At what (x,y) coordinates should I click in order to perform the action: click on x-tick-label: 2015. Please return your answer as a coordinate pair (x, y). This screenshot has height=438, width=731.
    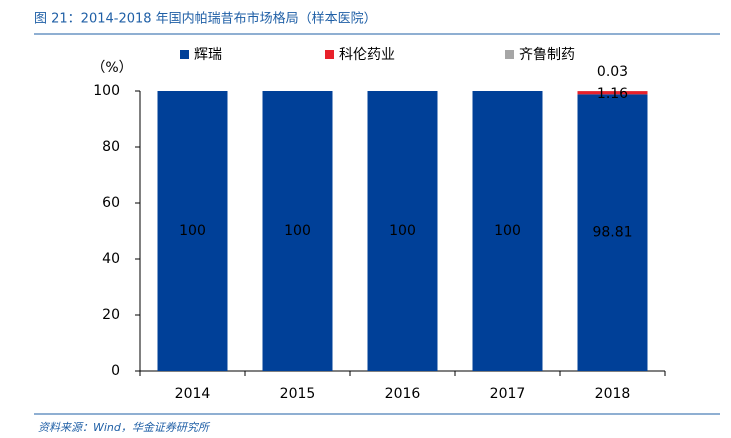
    Looking at the image, I should click on (298, 394).